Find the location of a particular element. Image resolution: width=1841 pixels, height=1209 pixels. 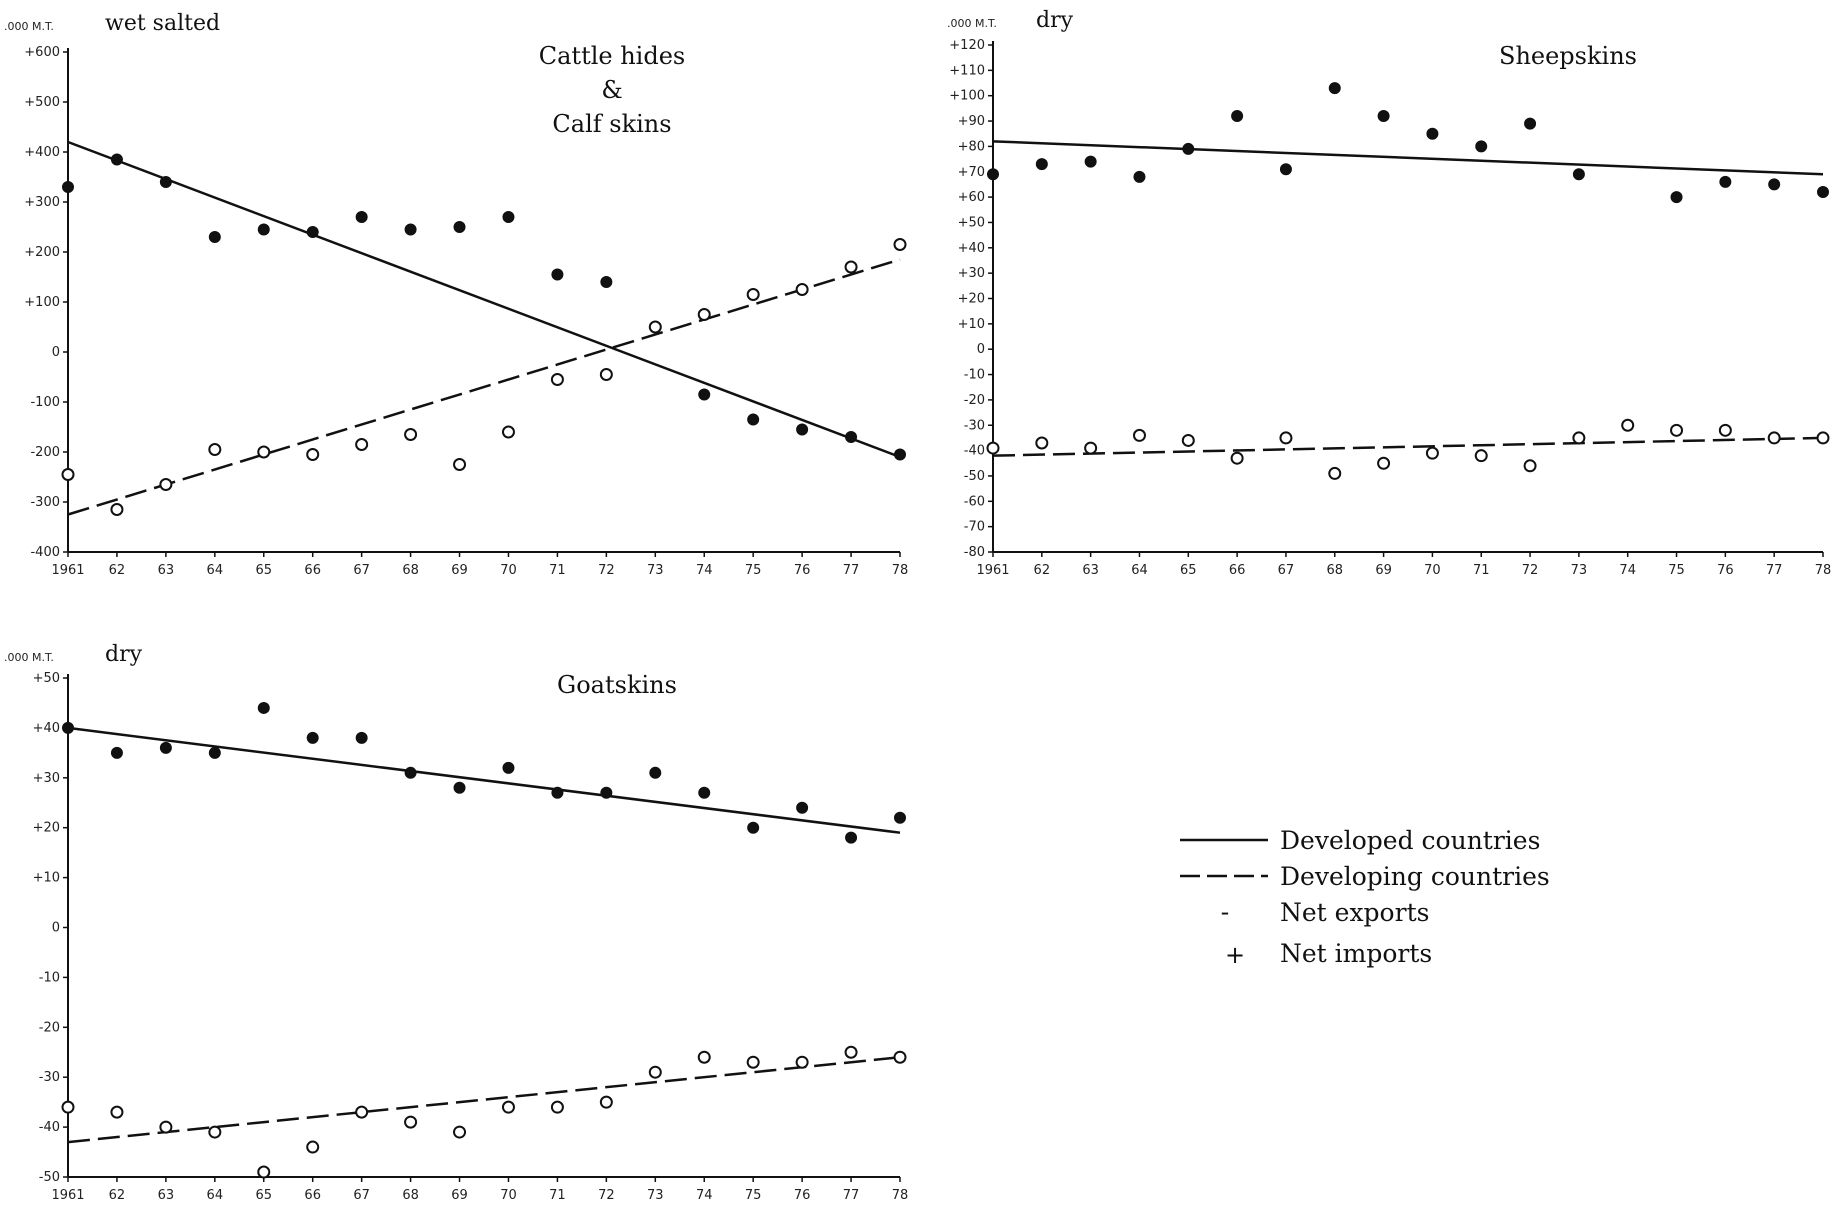

goatskins-developed-trend-line is located at coordinates (484, 780).